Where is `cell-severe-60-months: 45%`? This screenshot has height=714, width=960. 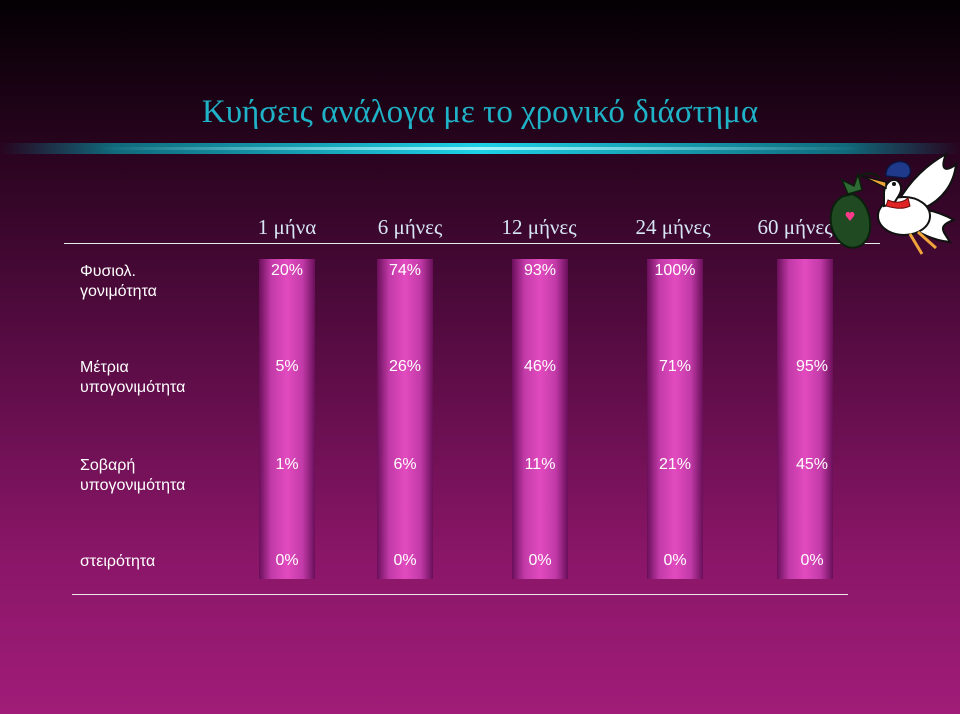 cell-severe-60-months: 45% is located at coordinates (812, 464).